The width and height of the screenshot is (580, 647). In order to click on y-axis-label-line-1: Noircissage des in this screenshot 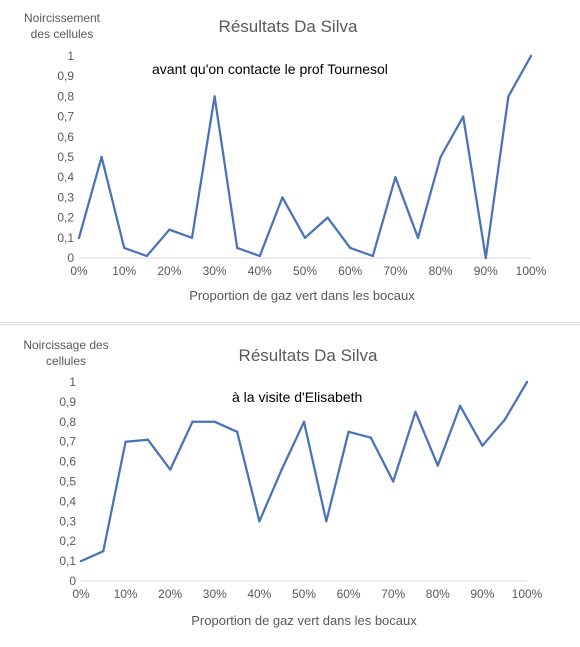, I will do `click(65, 345)`.